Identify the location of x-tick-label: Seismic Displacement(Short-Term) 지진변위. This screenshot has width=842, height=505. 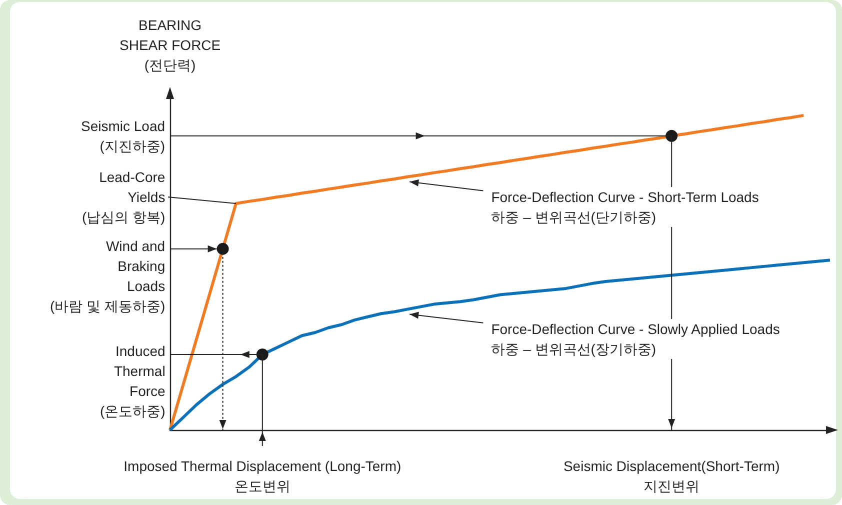
(671, 476).